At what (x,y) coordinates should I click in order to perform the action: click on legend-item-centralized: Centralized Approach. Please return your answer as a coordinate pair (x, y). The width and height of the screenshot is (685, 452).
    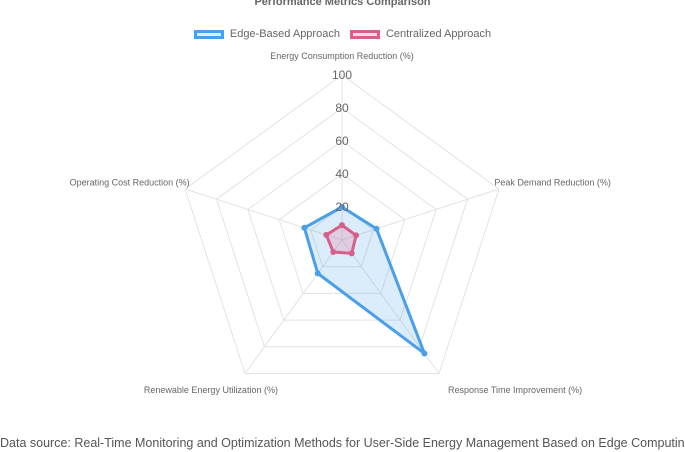
    Looking at the image, I should click on (420, 34).